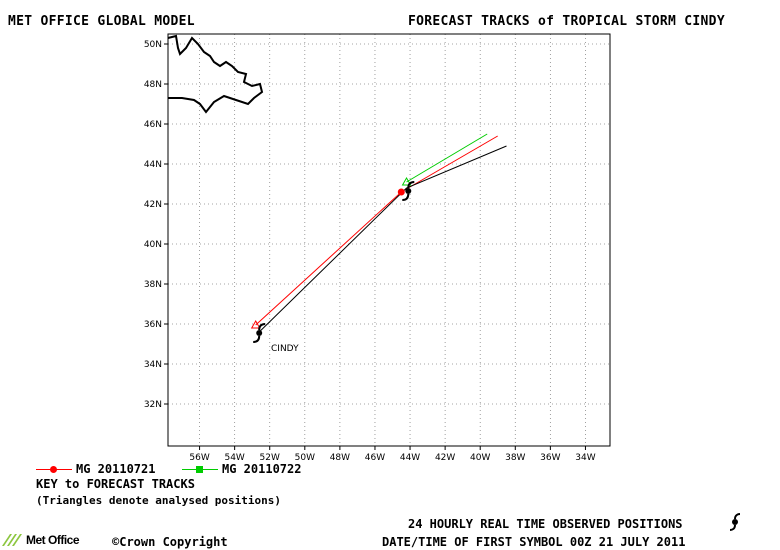  What do you see at coordinates (153, 165) in the screenshot?
I see `lat-label: 44N` at bounding box center [153, 165].